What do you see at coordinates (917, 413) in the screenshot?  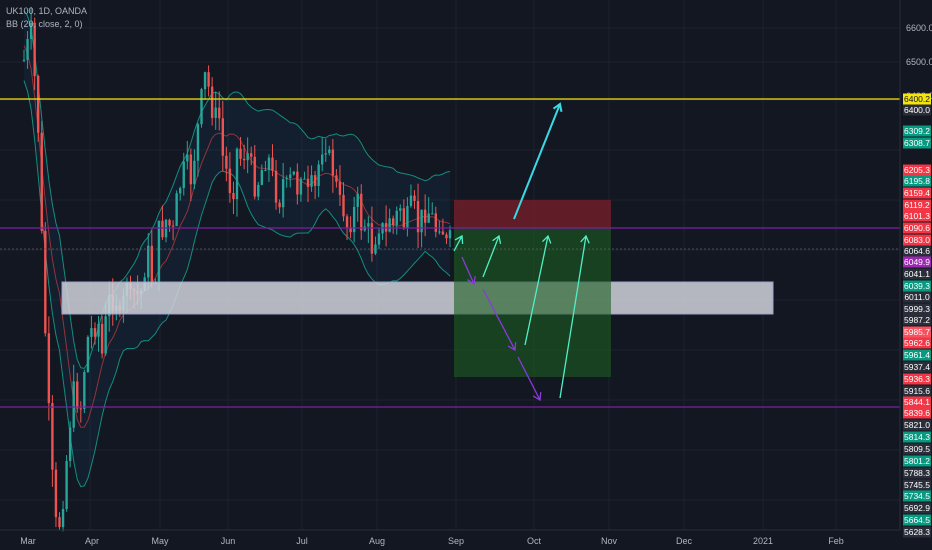 I see `price-tag-label: 5839.6` at bounding box center [917, 413].